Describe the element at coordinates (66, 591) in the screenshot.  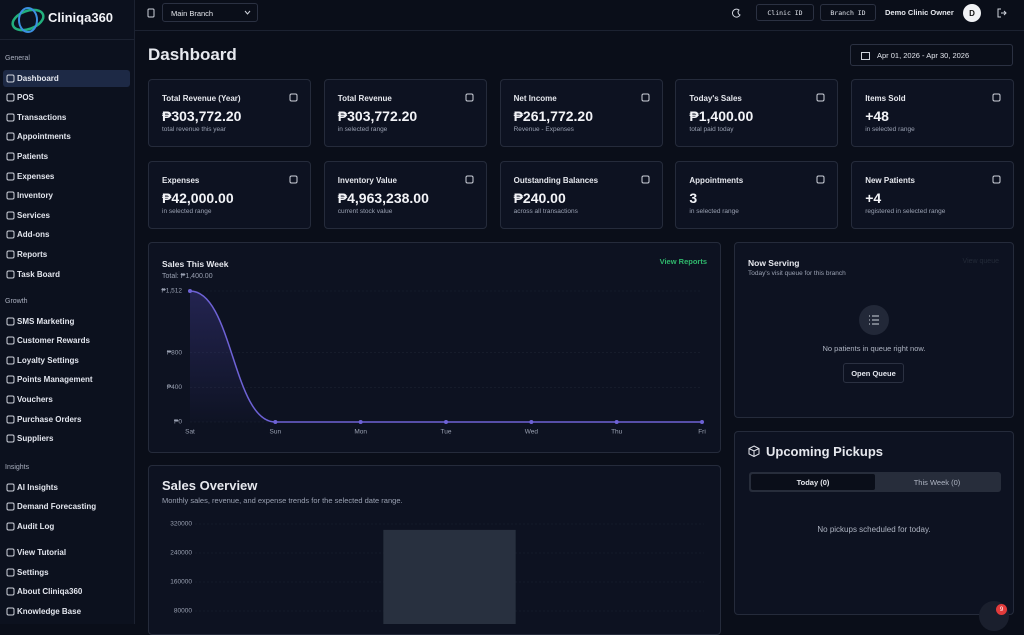
I see `nav-item: About Cliniqa360` at that location.